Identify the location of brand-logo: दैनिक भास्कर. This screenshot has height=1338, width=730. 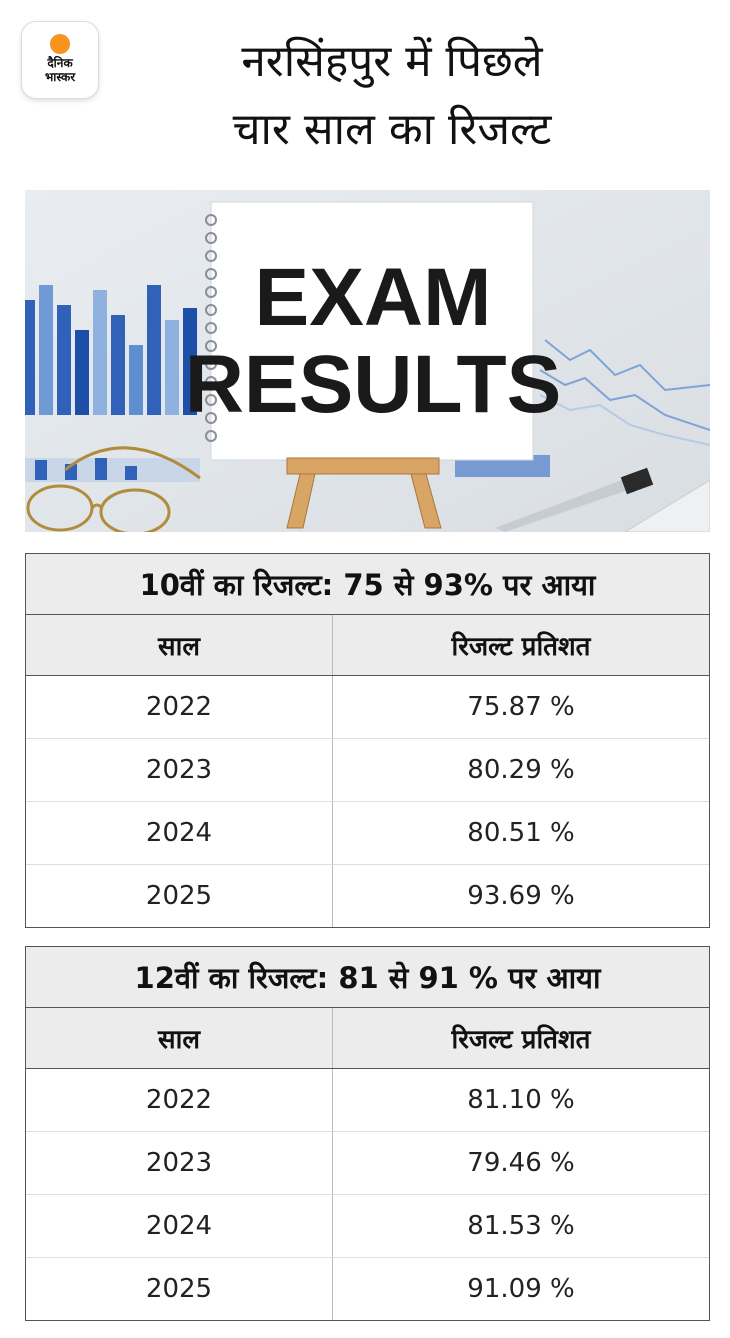
(60, 60).